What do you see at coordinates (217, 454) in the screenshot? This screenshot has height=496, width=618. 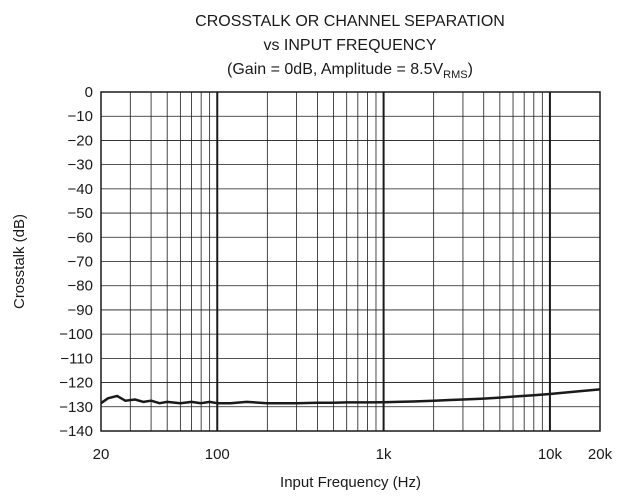 I see `x-tick-label: 100` at bounding box center [217, 454].